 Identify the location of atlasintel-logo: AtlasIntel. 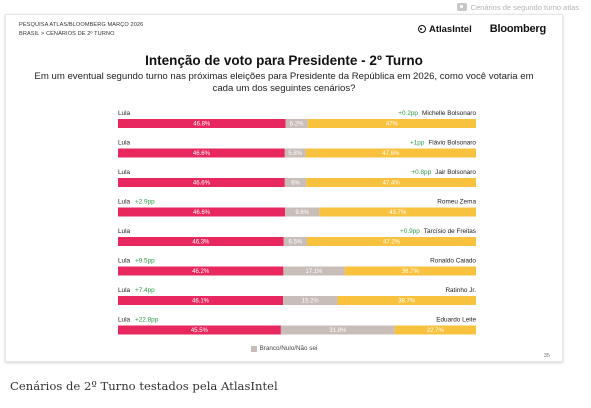
(444, 29).